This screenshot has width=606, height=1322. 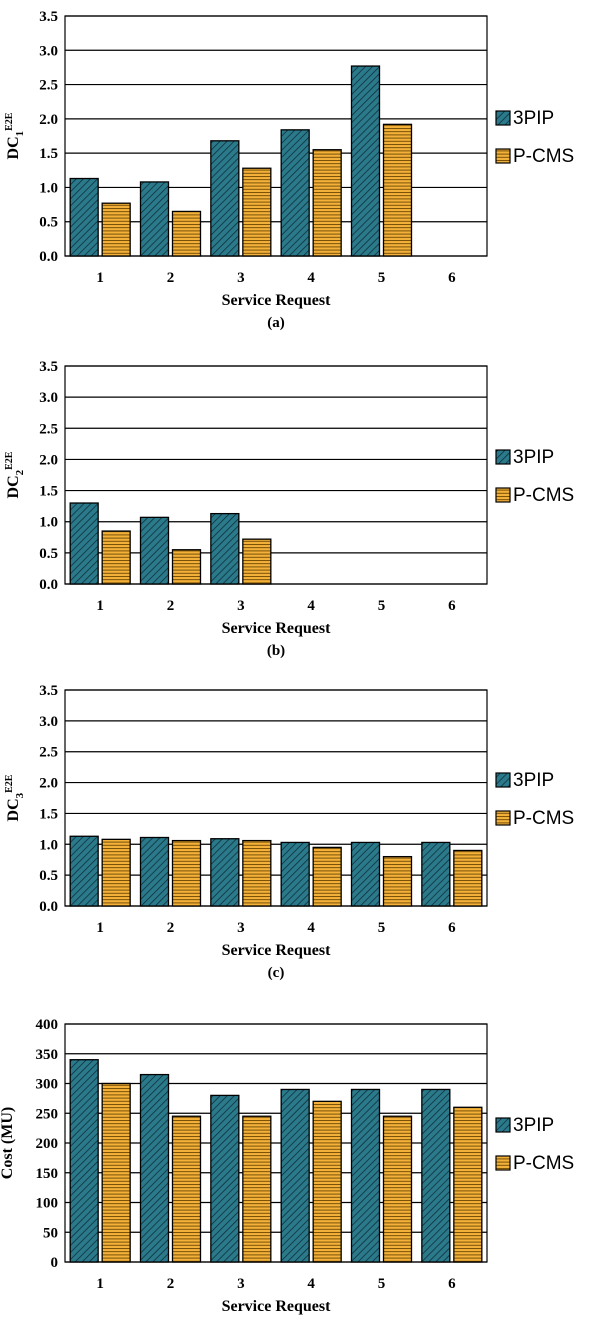 I want to click on y-axis-label: DC3E2E, so click(x=15, y=797).